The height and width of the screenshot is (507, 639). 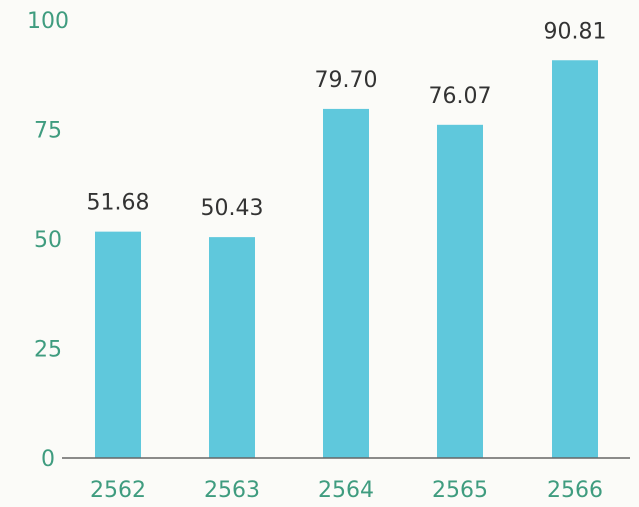 What do you see at coordinates (232, 208) in the screenshot?
I see `bar-value-label: 50.43` at bounding box center [232, 208].